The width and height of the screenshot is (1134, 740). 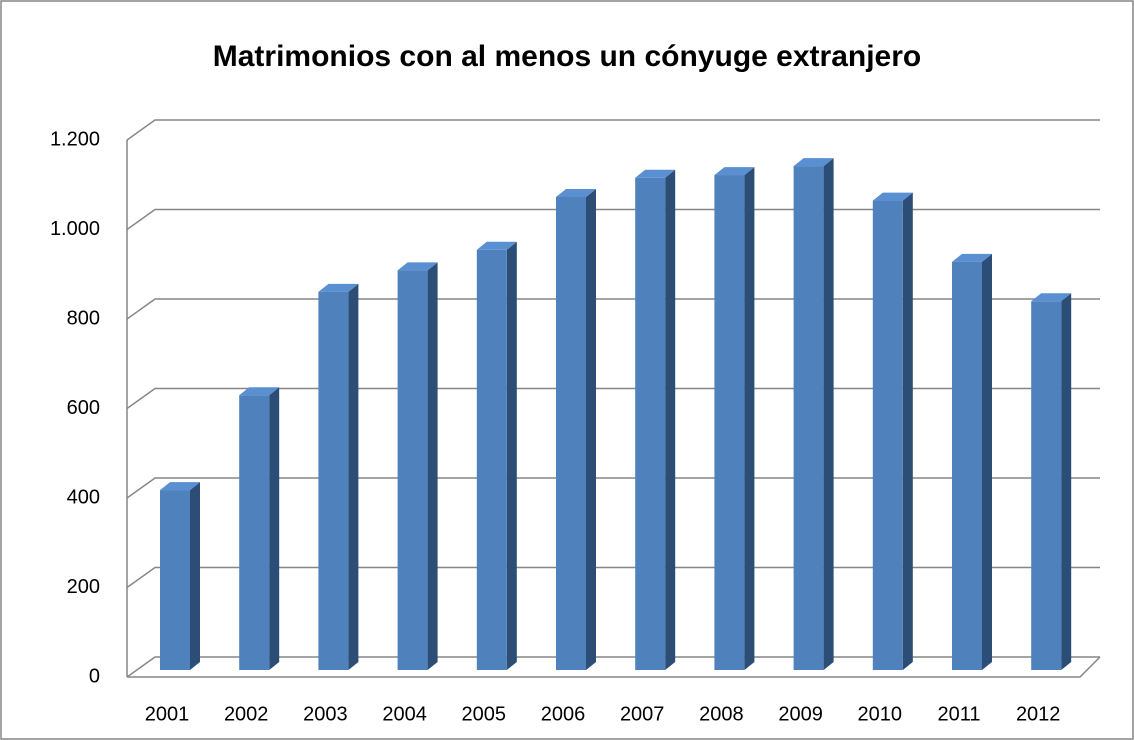 What do you see at coordinates (246, 714) in the screenshot?
I see `x-tick-label: 2002` at bounding box center [246, 714].